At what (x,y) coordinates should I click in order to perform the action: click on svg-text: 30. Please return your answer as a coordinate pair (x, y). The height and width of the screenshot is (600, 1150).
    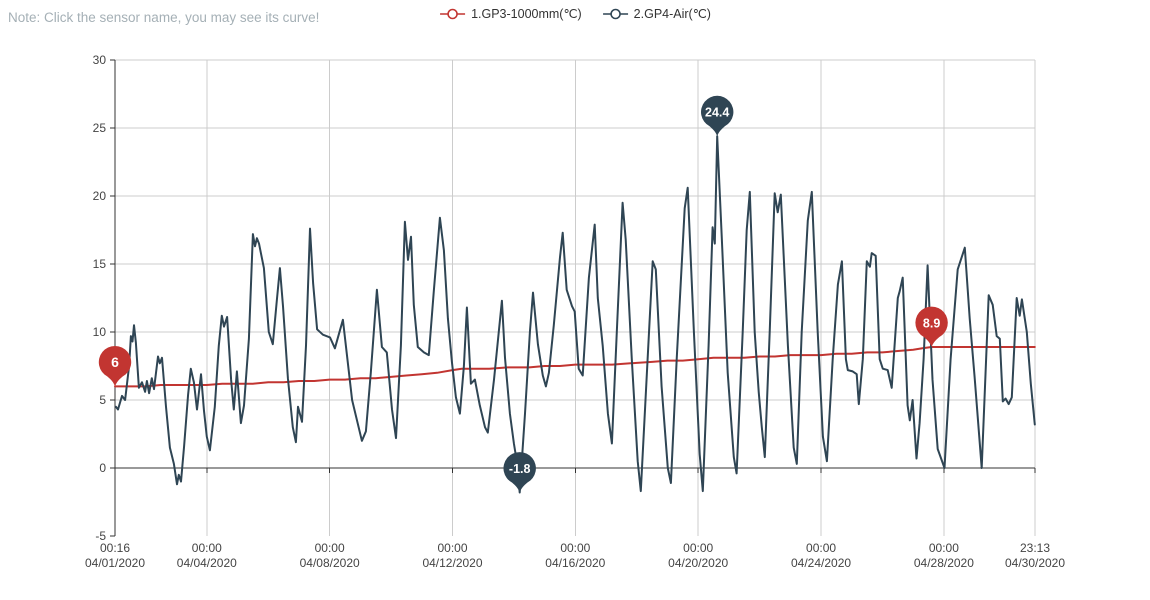
    Looking at the image, I should click on (100, 60).